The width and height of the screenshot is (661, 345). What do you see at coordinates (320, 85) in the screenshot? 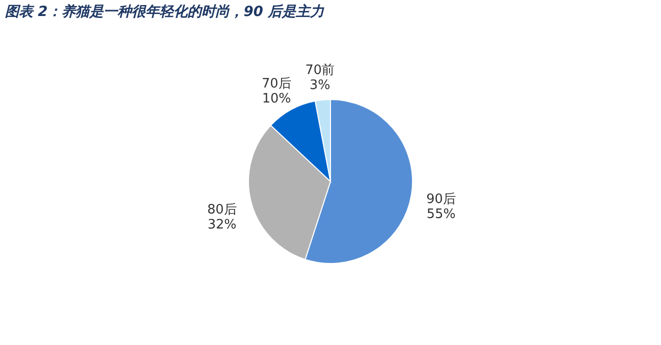
I see `data-label: 3%` at bounding box center [320, 85].